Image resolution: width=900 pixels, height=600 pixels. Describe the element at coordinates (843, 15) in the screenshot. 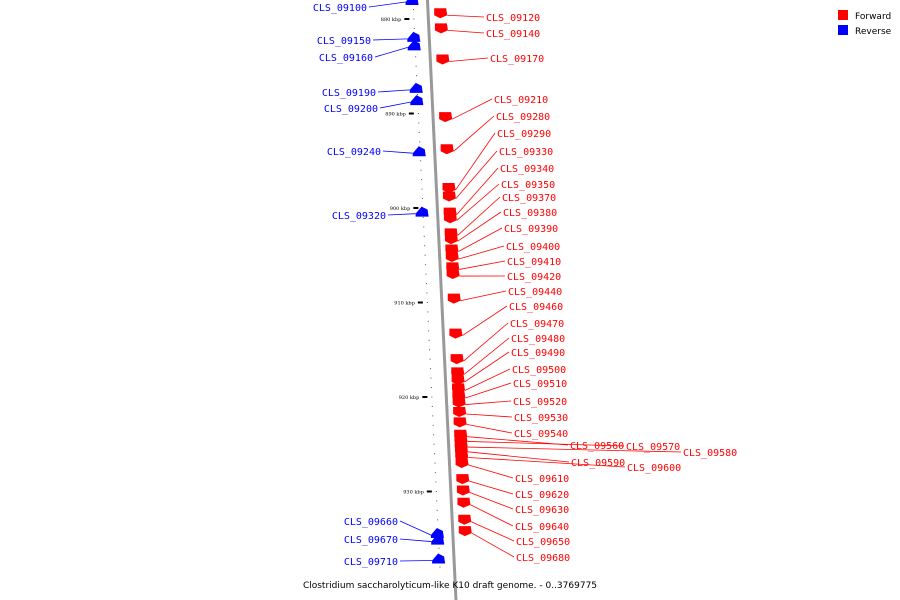

I see `legend-swatch-forward` at that location.